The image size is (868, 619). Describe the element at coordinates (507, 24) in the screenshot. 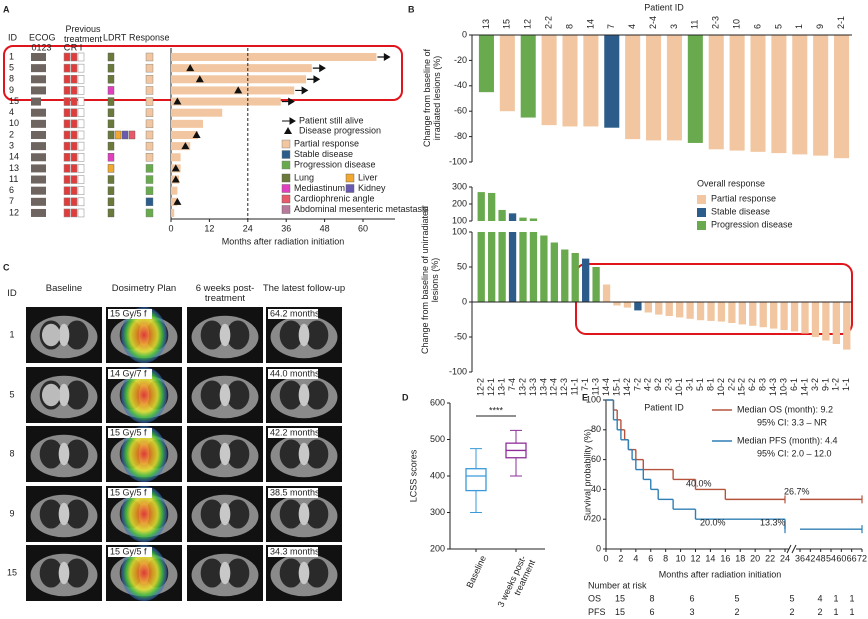

I see `x-tick-label: 15` at that location.